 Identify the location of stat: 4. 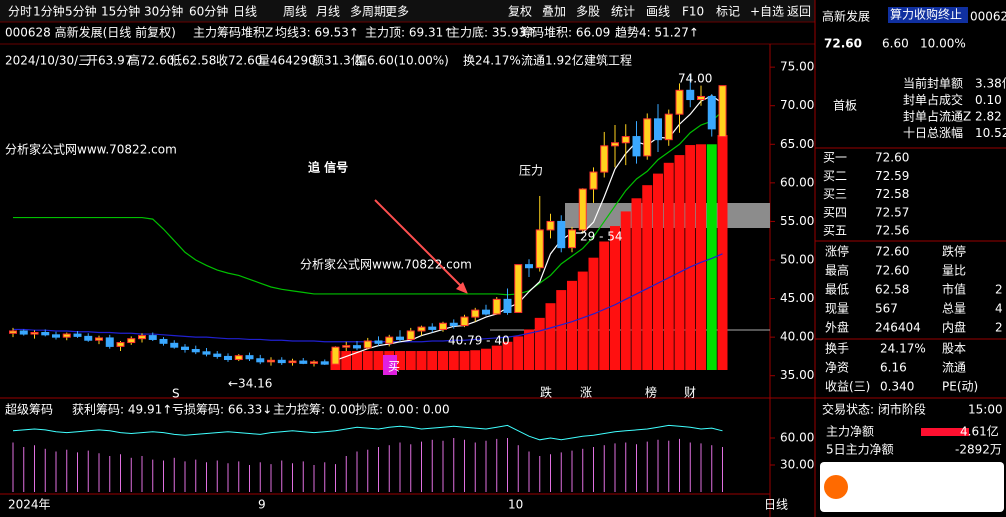
(999, 309).